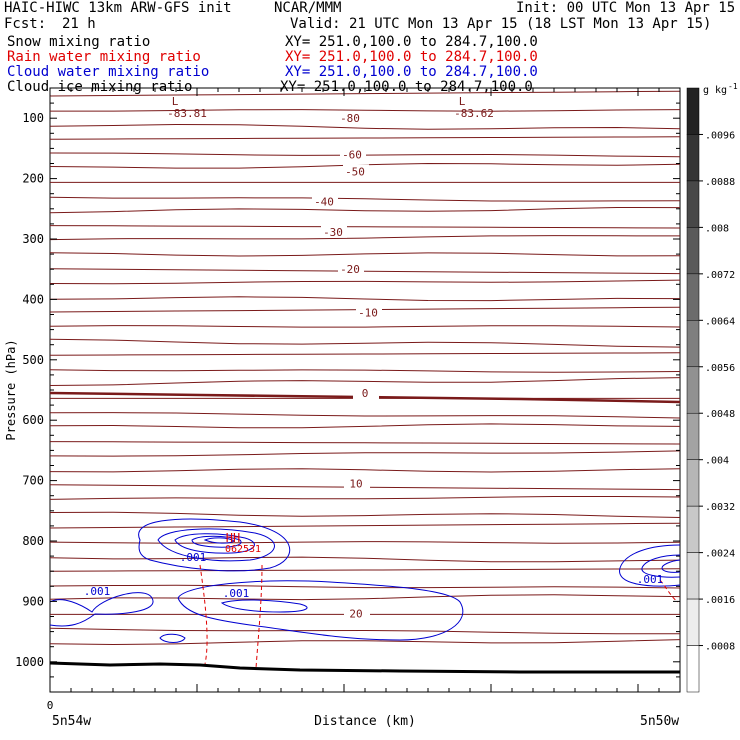 The image size is (740, 740). Describe the element at coordinates (104, 57) in the screenshot. I see `field-name-rain: Rain water mixing ratio` at that location.